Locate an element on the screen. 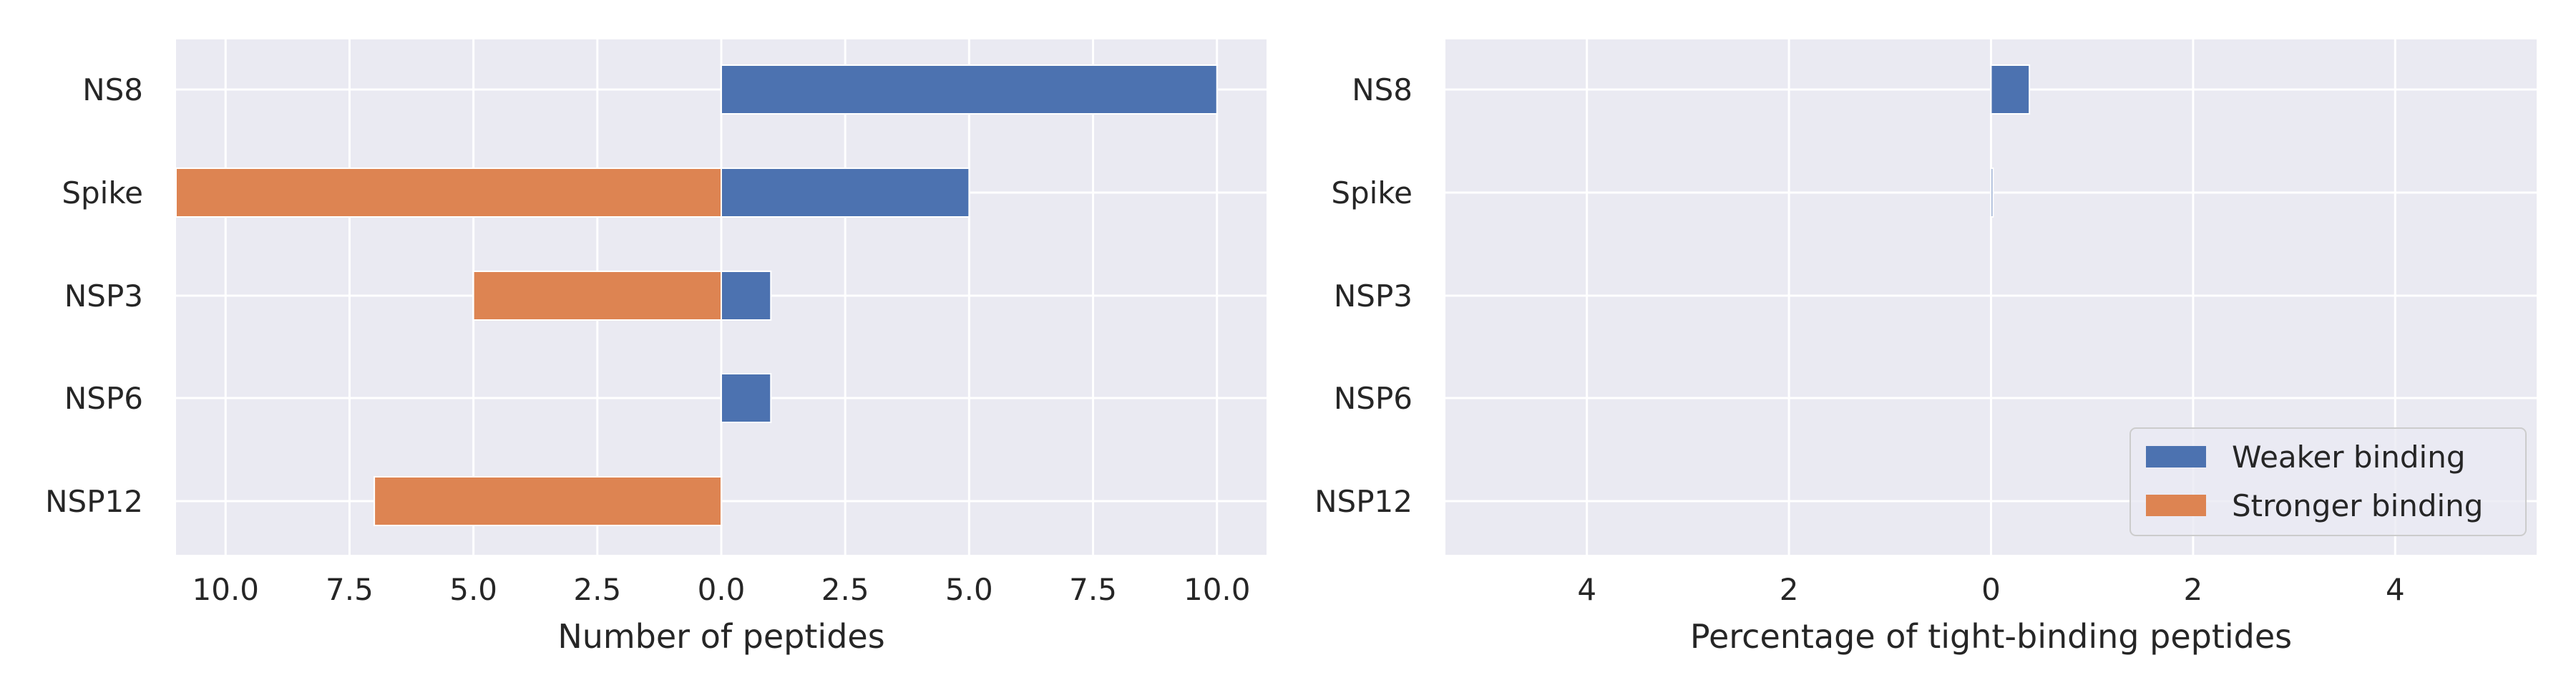 The height and width of the screenshot is (698, 2576). bar-weaker-nsp3 is located at coordinates (746, 296).